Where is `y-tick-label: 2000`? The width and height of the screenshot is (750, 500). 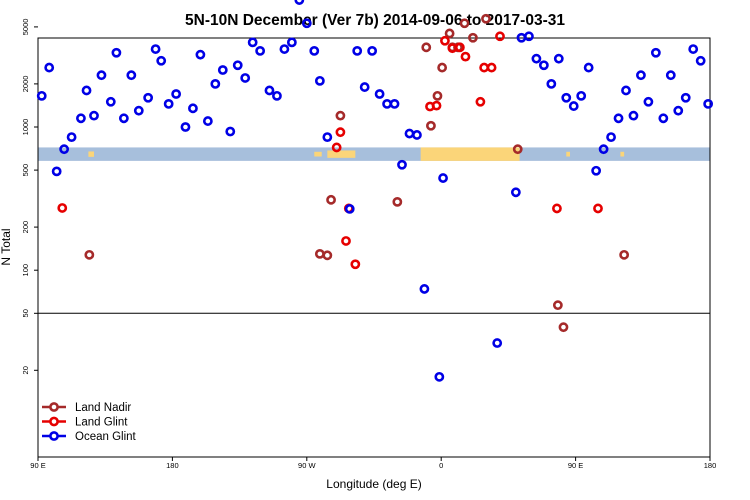
y-tick-label: 2000 is located at coordinates (25, 84).